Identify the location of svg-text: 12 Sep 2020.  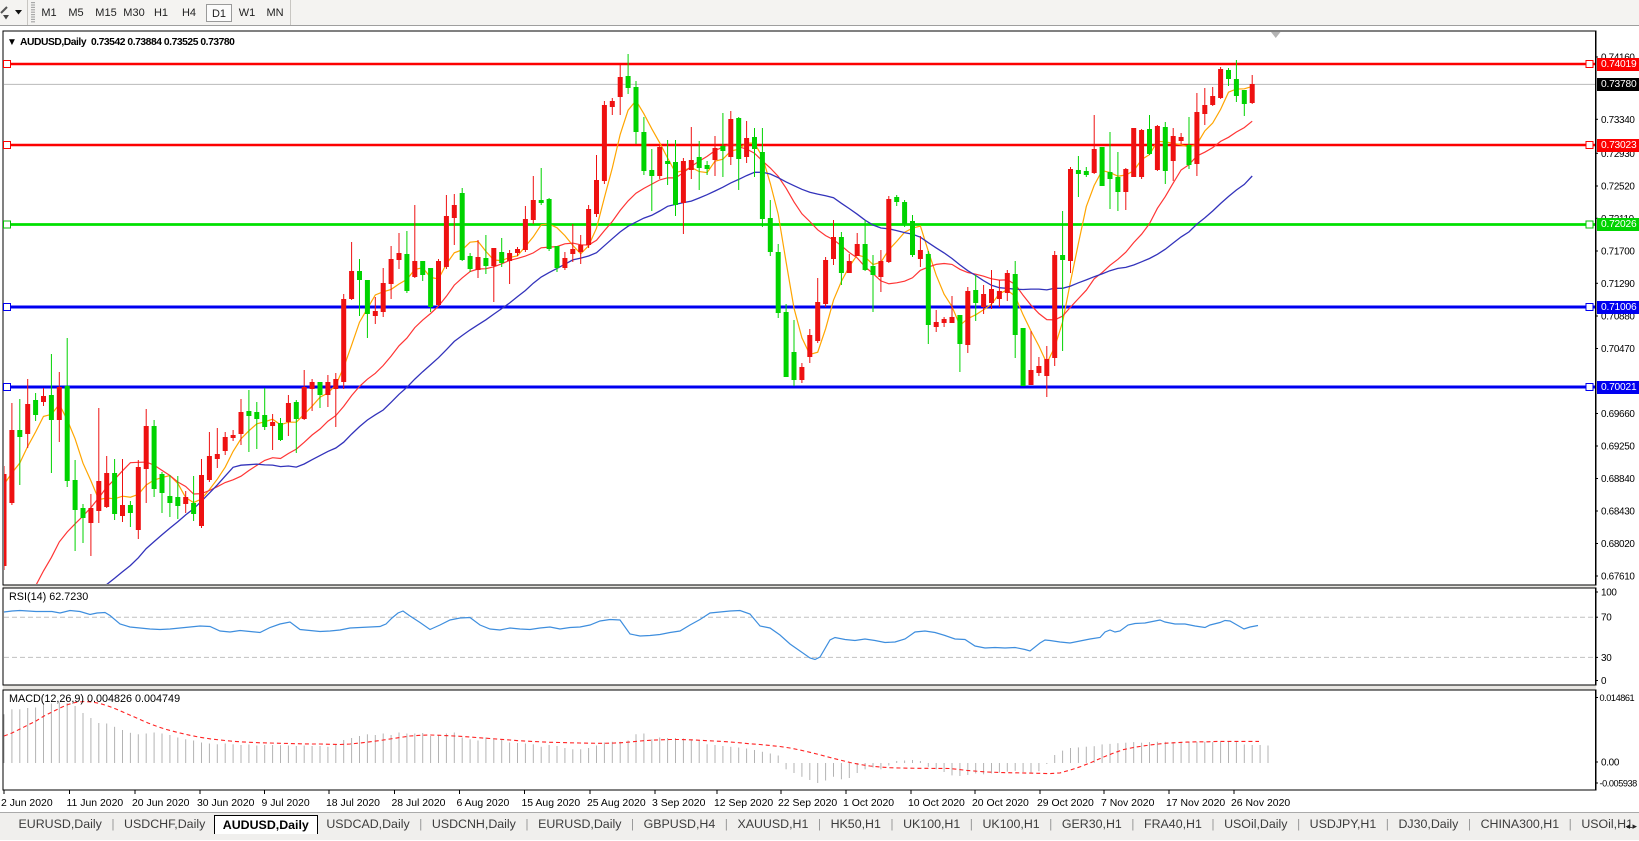
(743, 803).